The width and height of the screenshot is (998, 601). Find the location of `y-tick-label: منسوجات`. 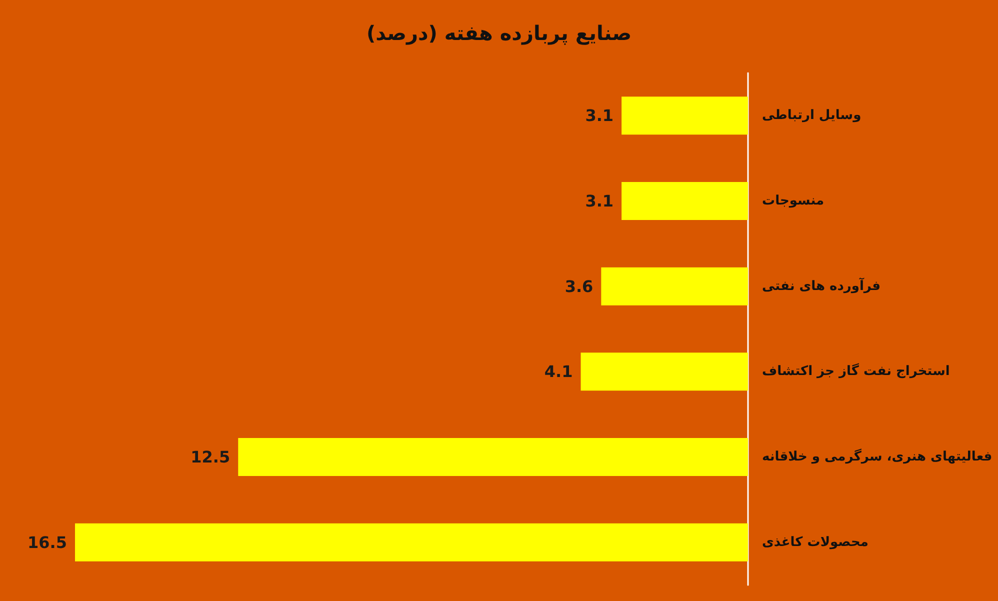

y-tick-label: منسوجات is located at coordinates (793, 201).